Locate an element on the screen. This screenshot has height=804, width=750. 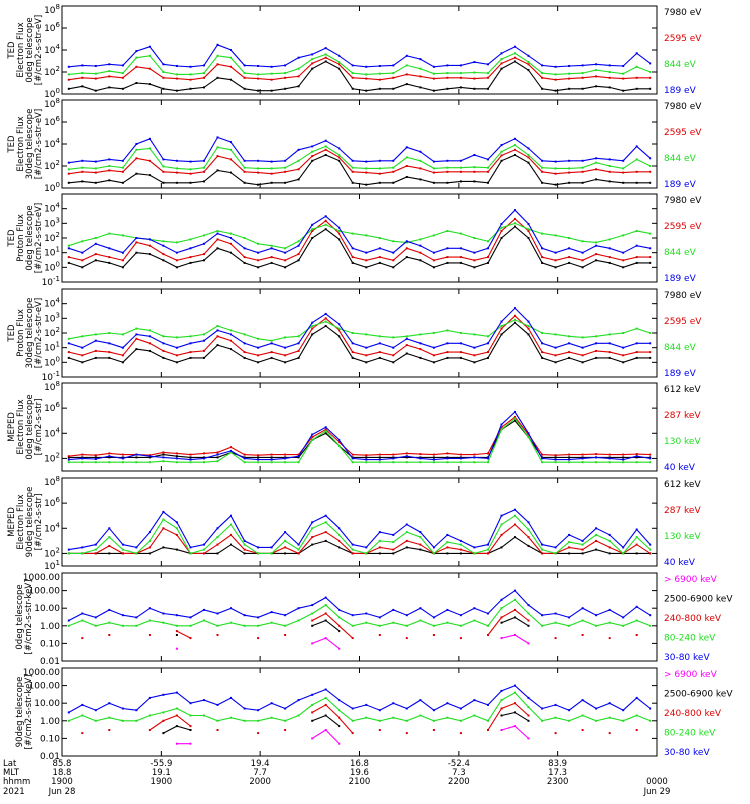
y-tick-label: 103 is located at coordinates (52, 317).